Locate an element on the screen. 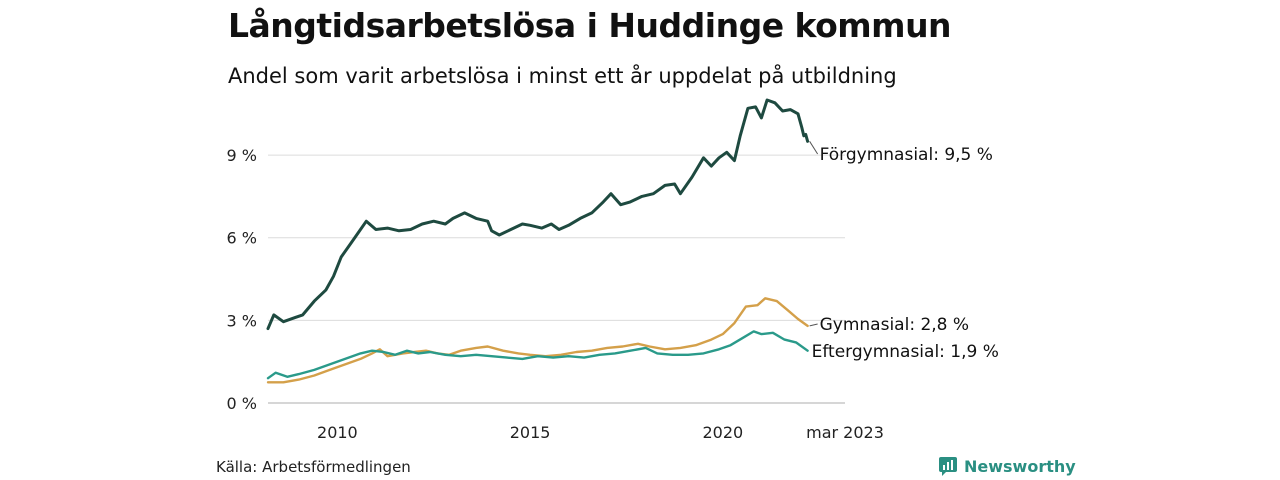 Image resolution: width=1280 pixels, height=480 pixels. series-end-label: Gymnasial: 2,8 % is located at coordinates (894, 325).